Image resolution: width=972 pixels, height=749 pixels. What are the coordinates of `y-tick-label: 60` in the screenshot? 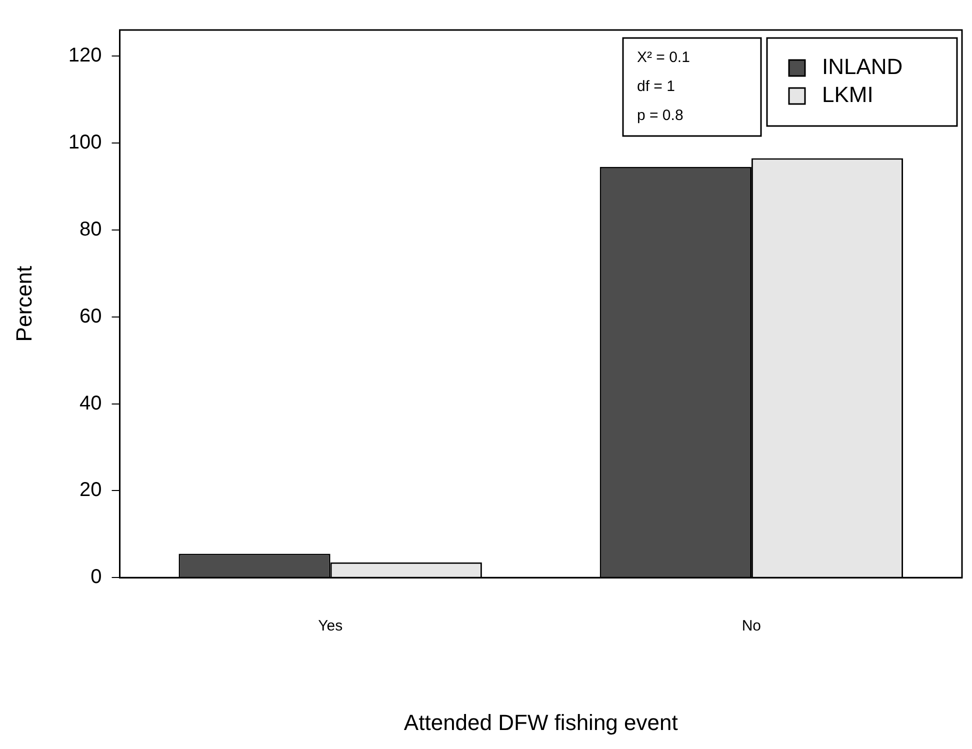 It's located at (91, 316).